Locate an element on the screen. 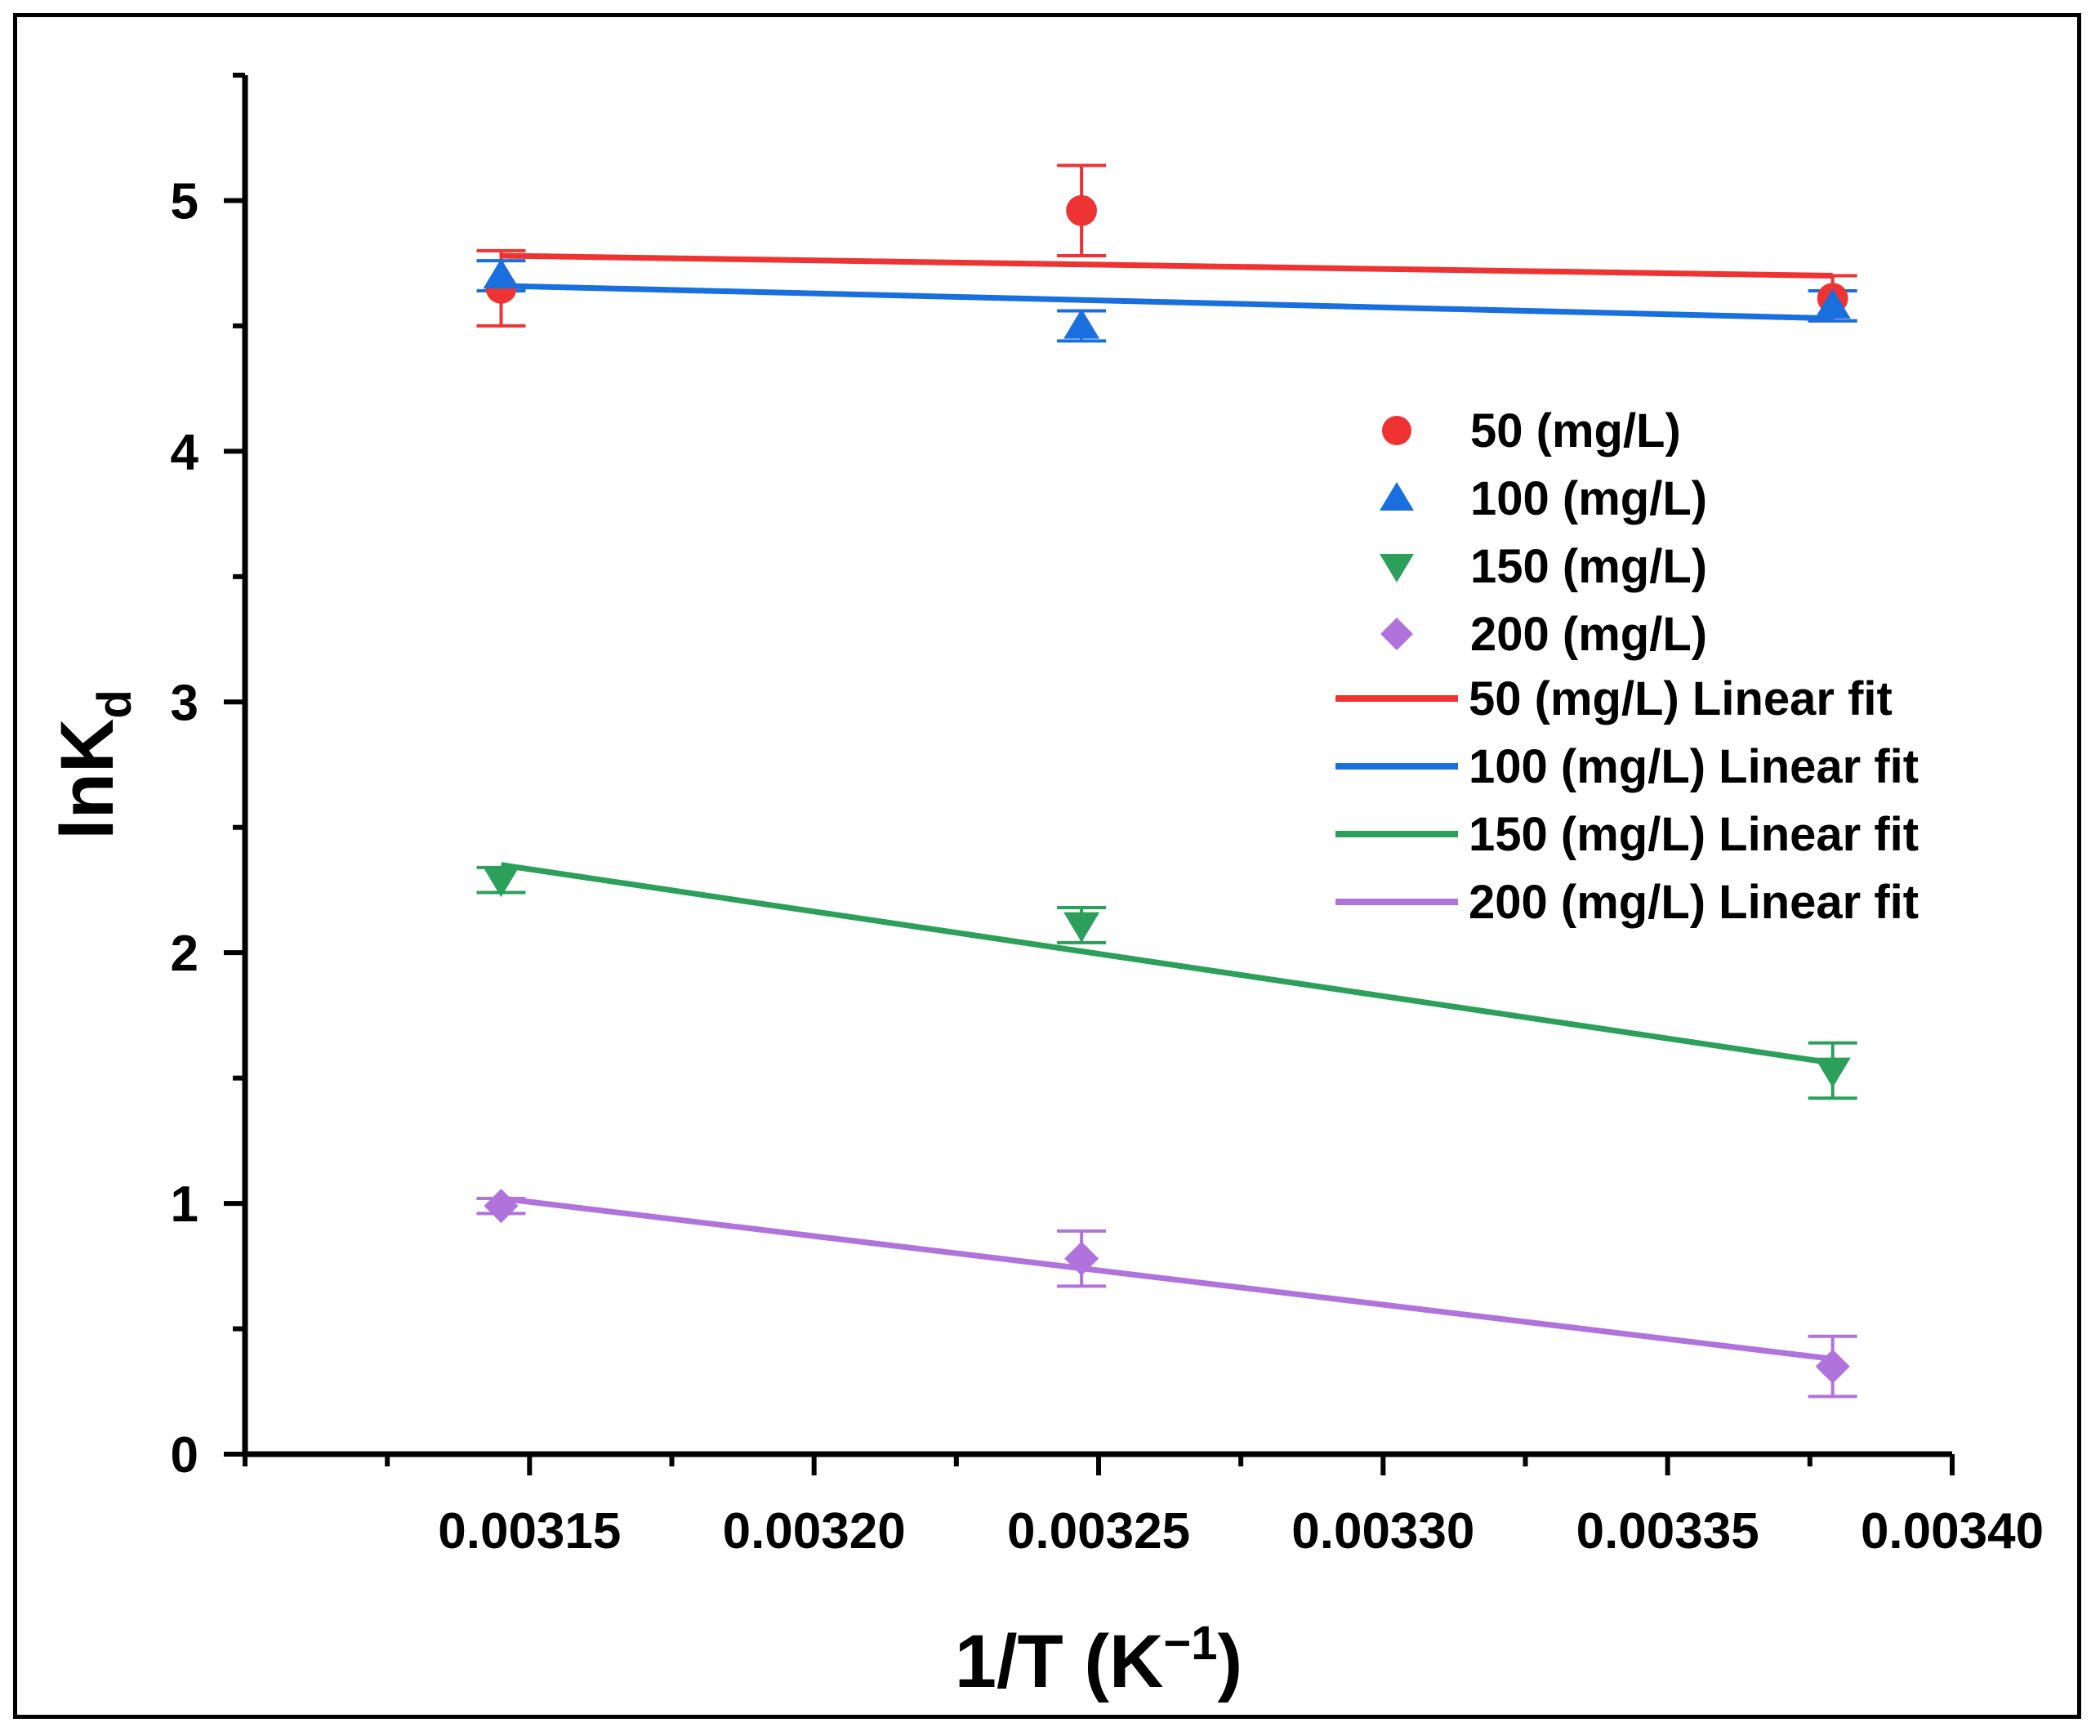  y-tick-label: 5 is located at coordinates (184, 202).